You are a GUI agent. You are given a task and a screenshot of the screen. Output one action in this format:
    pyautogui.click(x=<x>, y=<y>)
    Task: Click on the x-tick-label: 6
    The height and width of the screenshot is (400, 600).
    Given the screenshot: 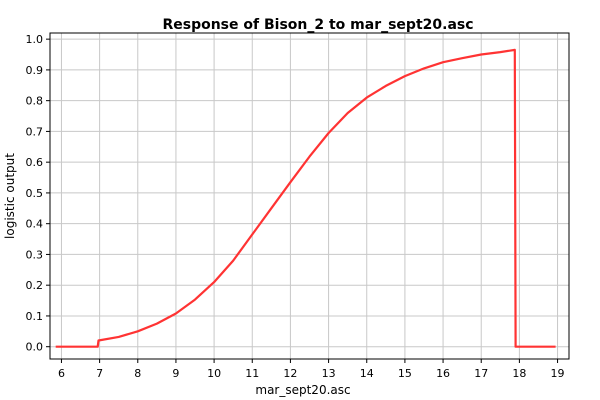 What is the action you would take?
    pyautogui.click(x=61, y=373)
    